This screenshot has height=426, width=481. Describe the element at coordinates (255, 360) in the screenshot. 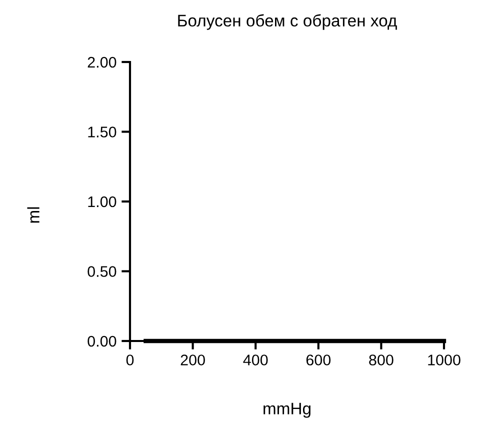

I see `x-tick-label: 400` at that location.